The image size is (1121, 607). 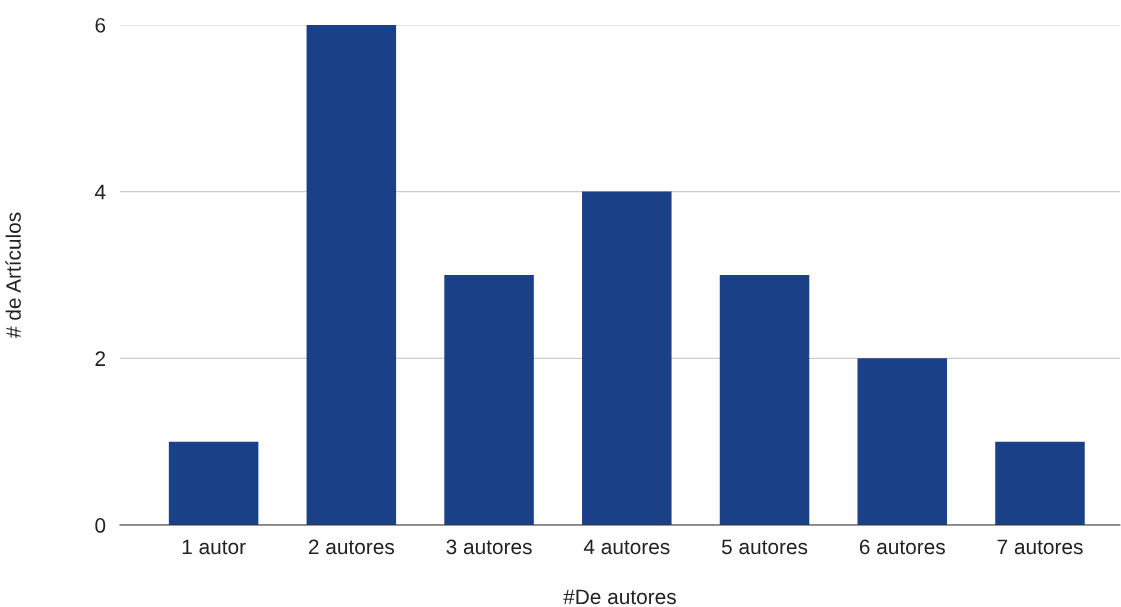 What do you see at coordinates (100, 525) in the screenshot?
I see `y-tick-label: 0` at bounding box center [100, 525].